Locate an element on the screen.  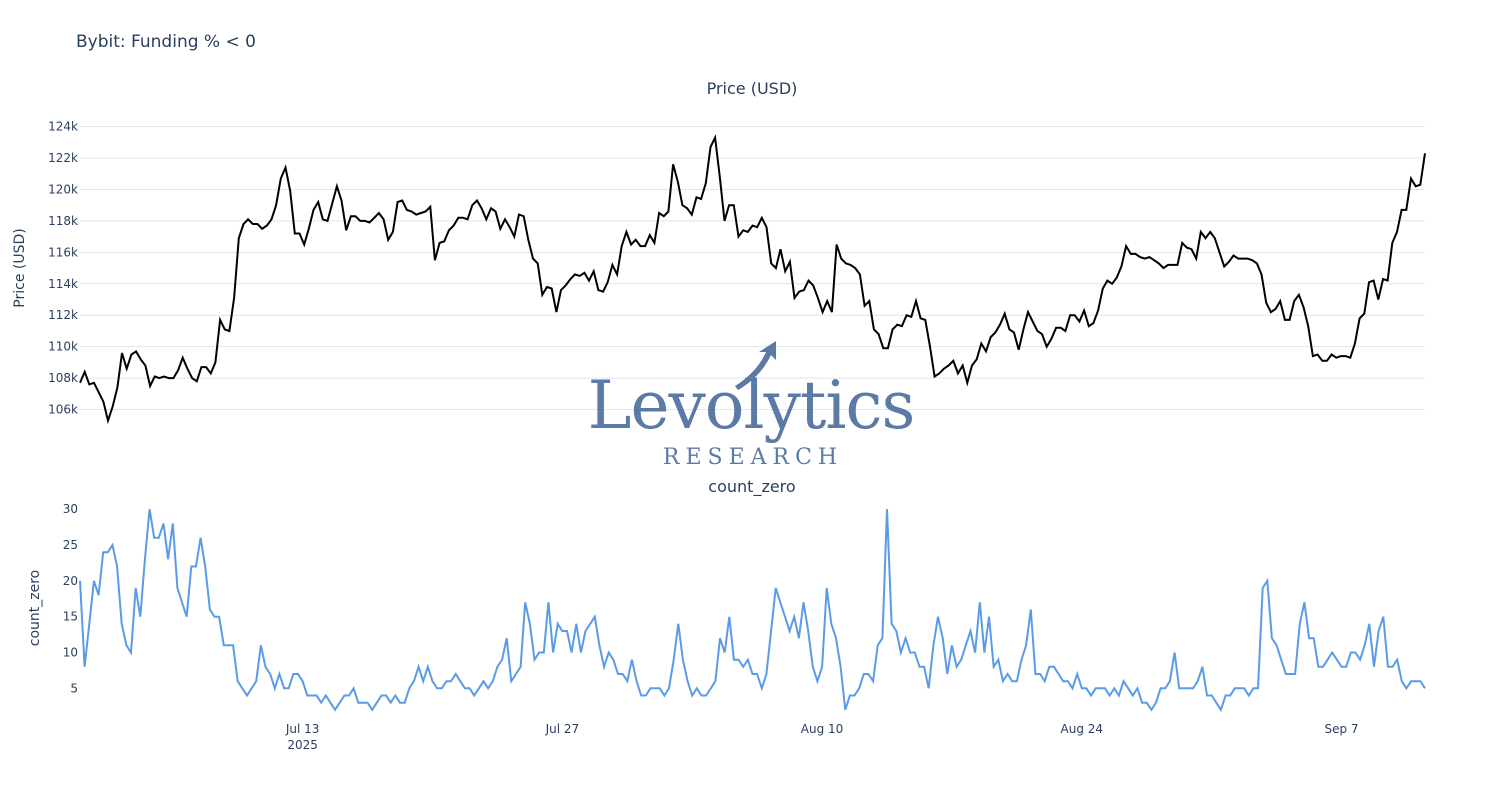
price-y-tick-label: 116k is located at coordinates (63, 252).